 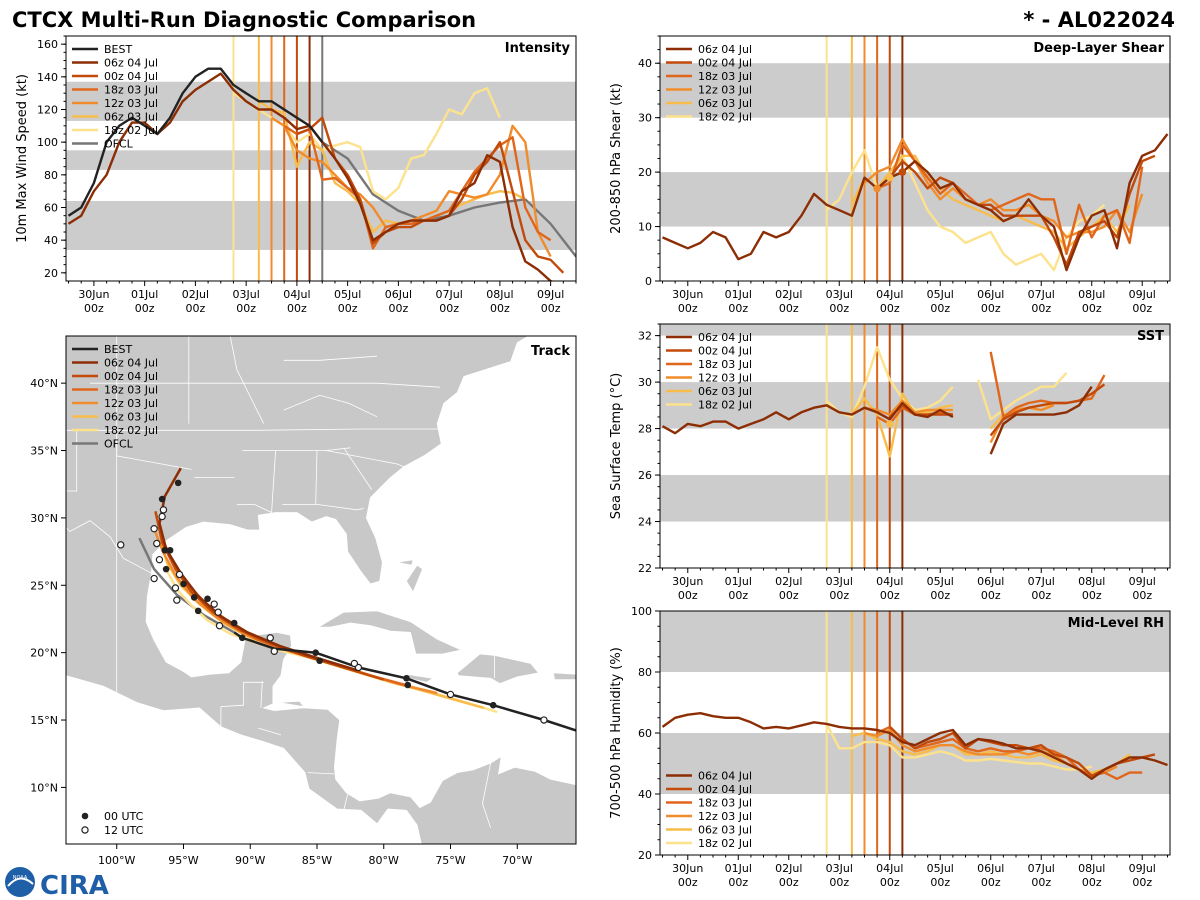 What do you see at coordinates (404, 681) in the screenshot?
I see `track-line-best` at bounding box center [404, 681].